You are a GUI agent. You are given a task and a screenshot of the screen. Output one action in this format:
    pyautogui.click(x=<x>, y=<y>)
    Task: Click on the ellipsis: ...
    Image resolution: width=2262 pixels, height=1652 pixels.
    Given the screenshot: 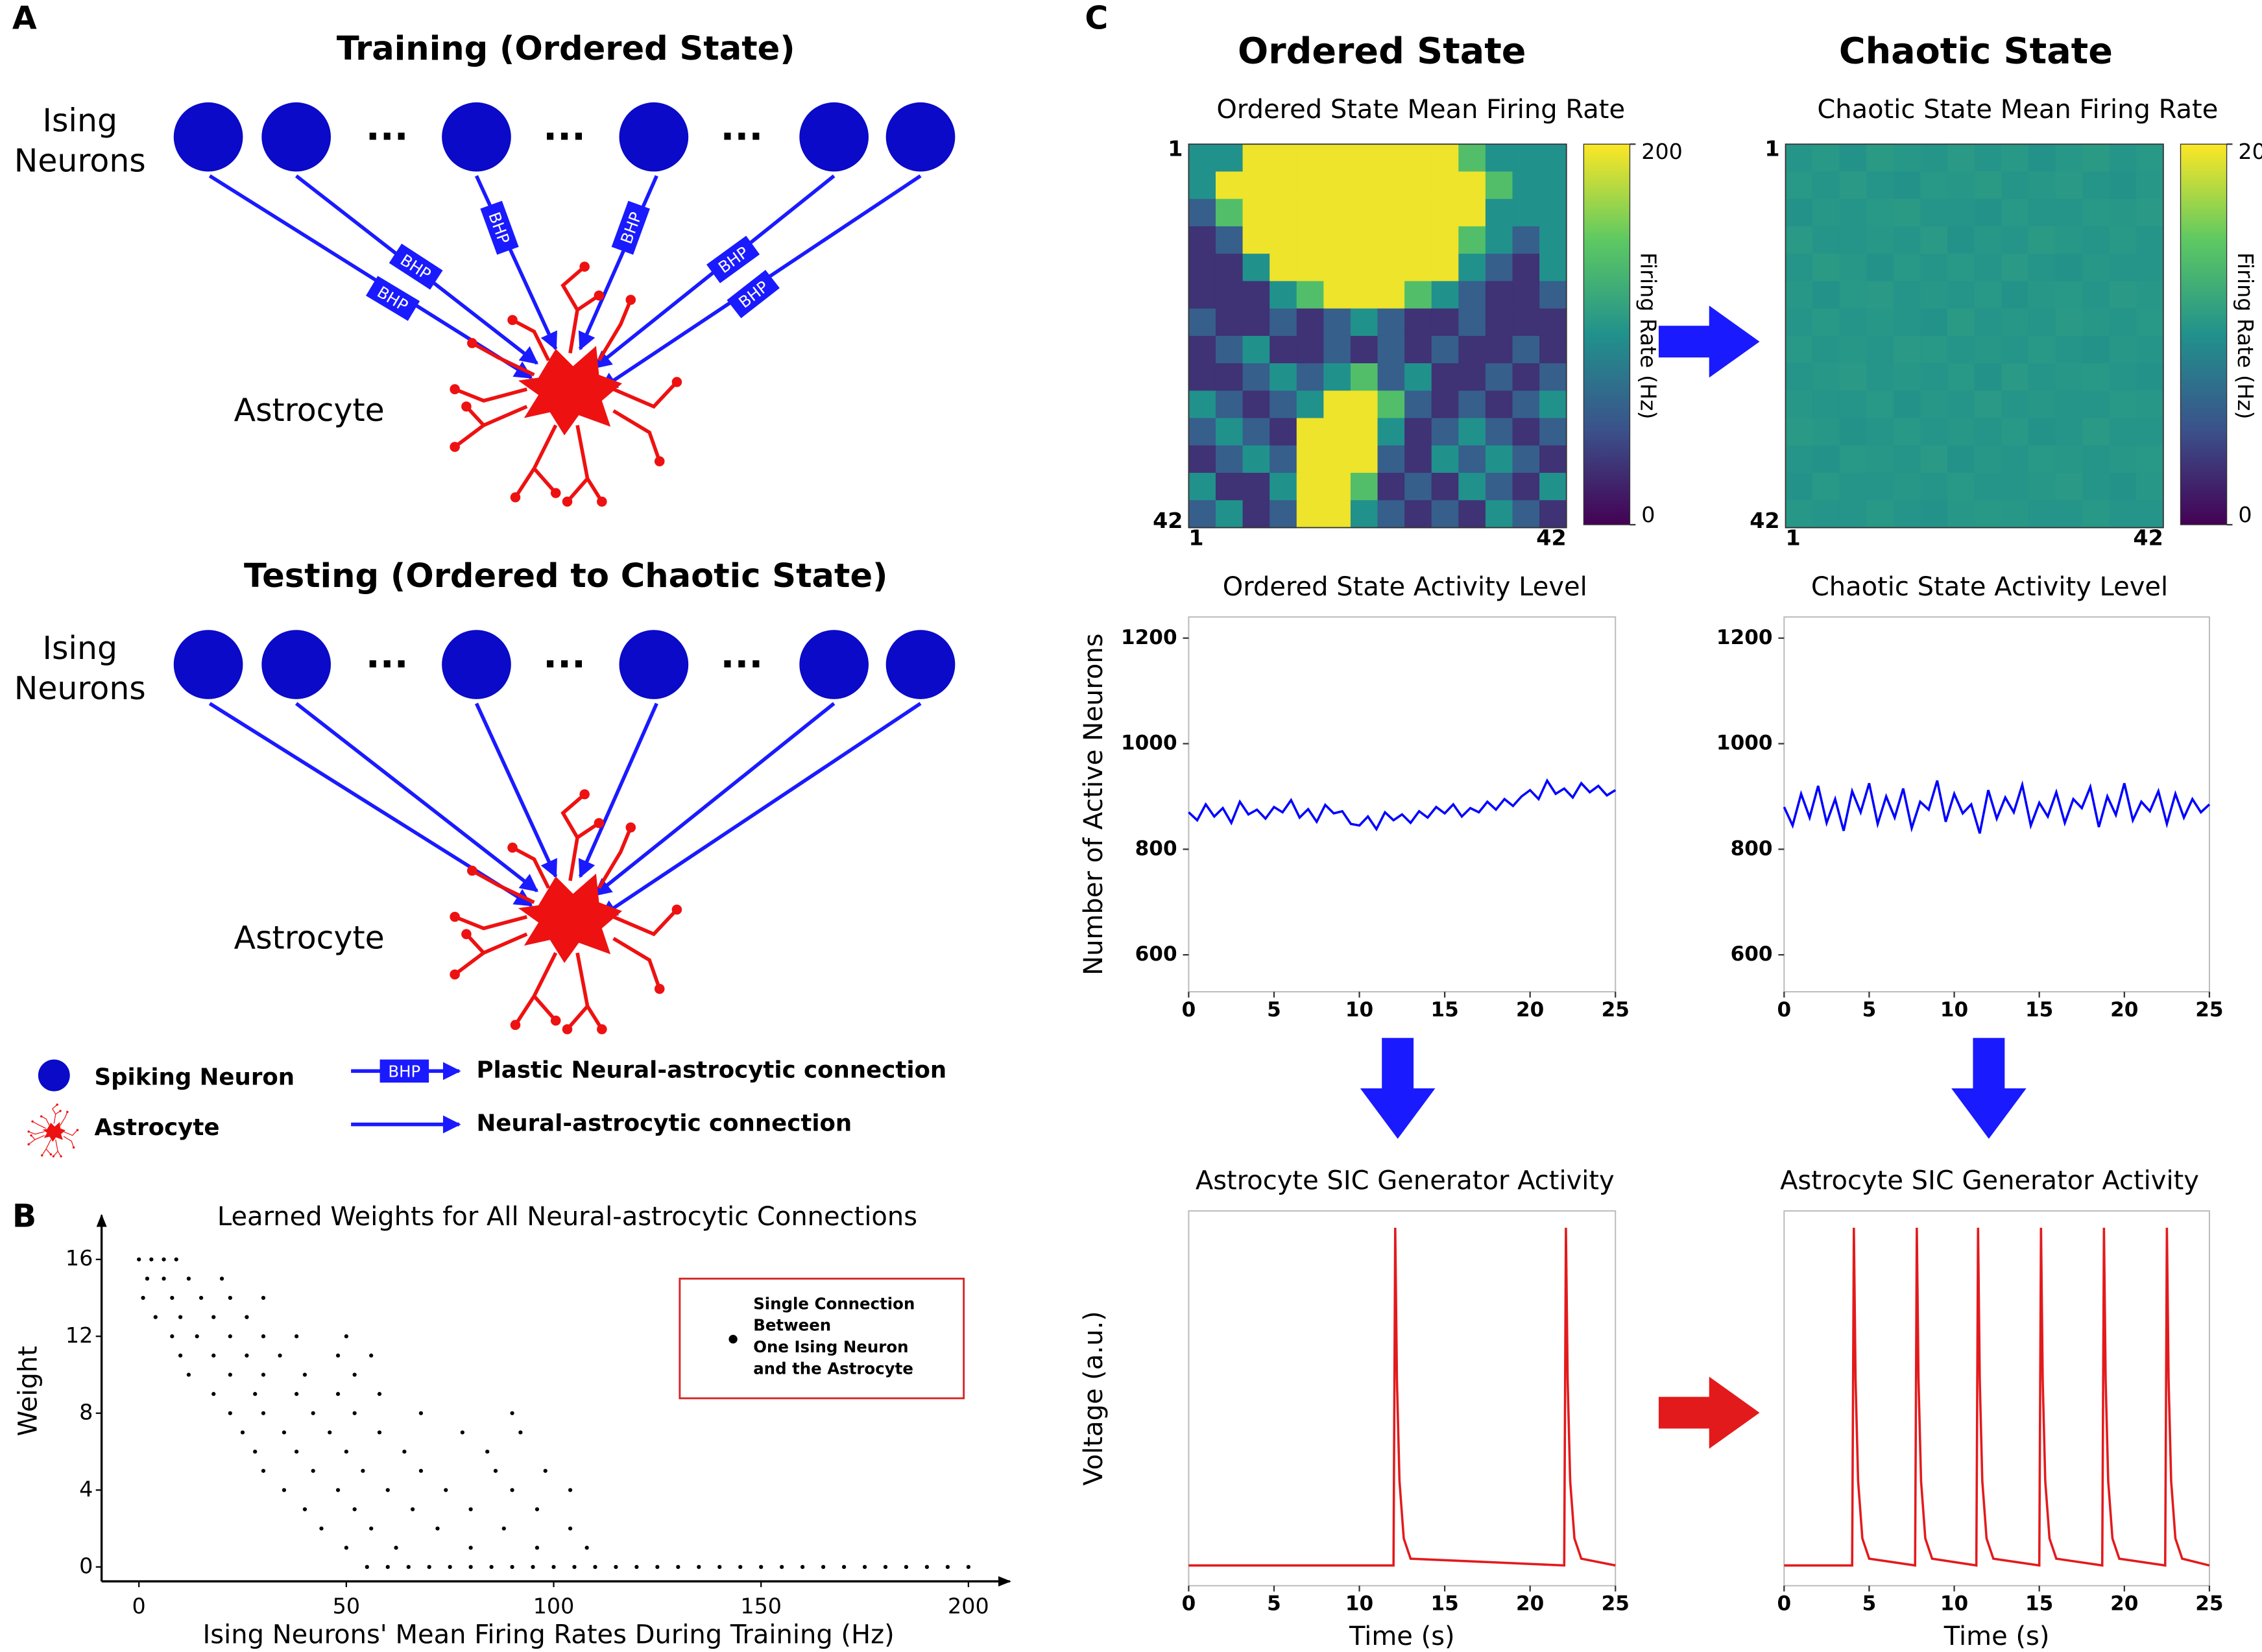 What is the action you would take?
    pyautogui.click(x=387, y=654)
    